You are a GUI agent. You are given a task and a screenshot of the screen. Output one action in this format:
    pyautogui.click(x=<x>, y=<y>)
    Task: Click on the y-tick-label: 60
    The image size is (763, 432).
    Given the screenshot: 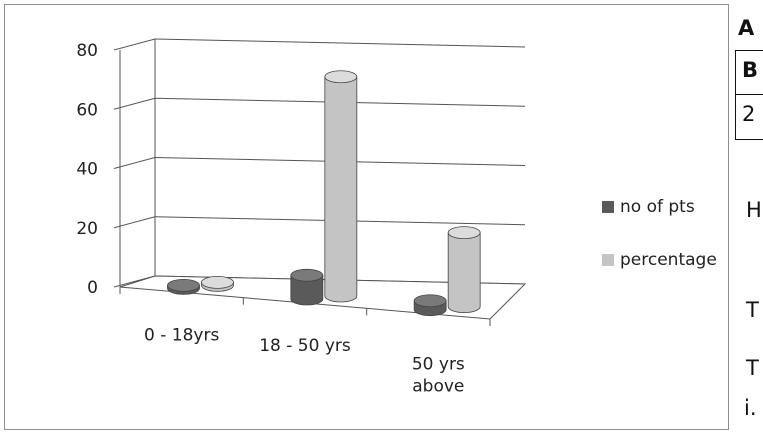 What is the action you would take?
    pyautogui.click(x=87, y=110)
    